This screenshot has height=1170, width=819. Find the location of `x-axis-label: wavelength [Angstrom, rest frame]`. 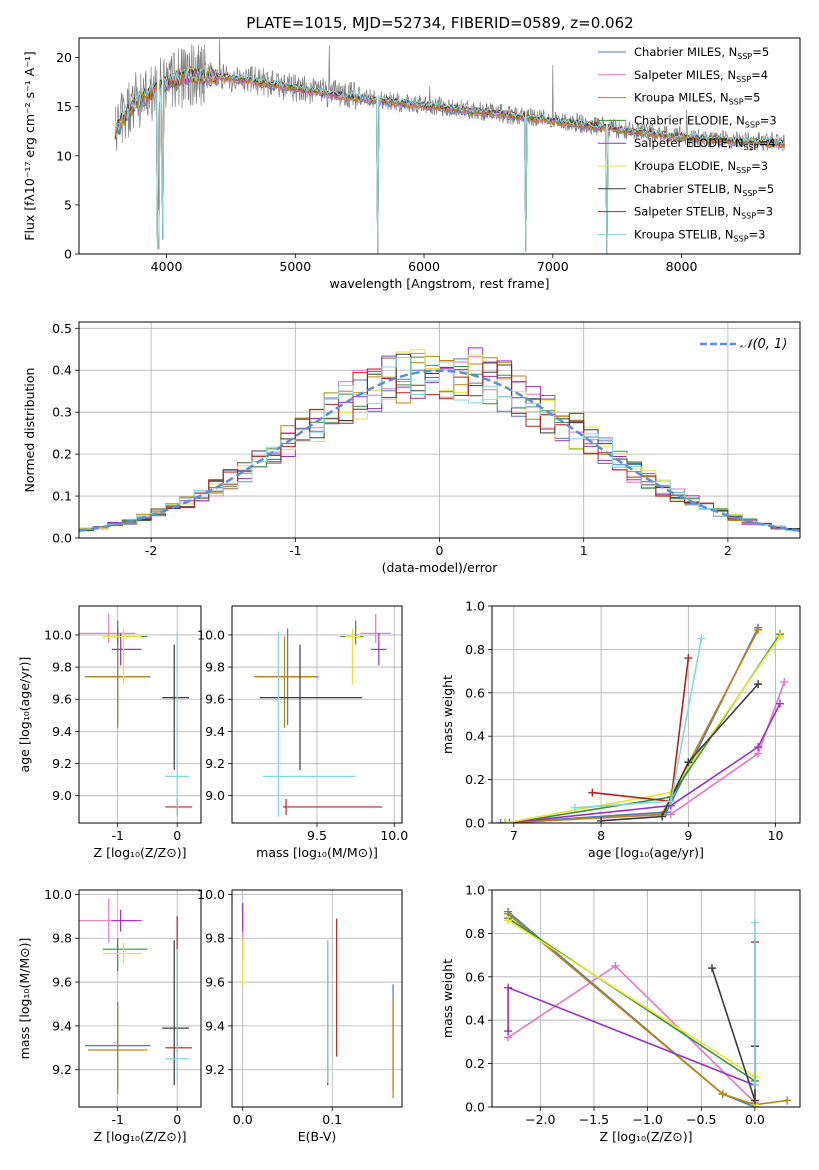

x-axis-label: wavelength [Angstrom, rest frame] is located at coordinates (439, 283).